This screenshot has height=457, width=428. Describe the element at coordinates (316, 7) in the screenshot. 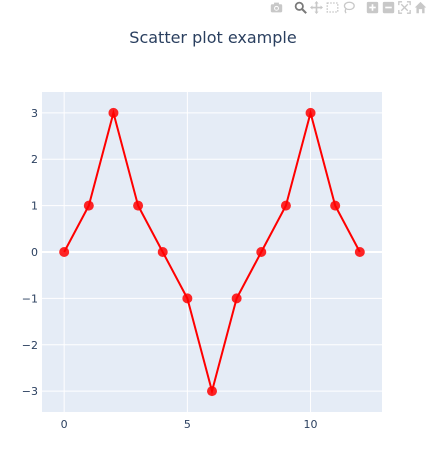

I see `pan-icon` at that location.